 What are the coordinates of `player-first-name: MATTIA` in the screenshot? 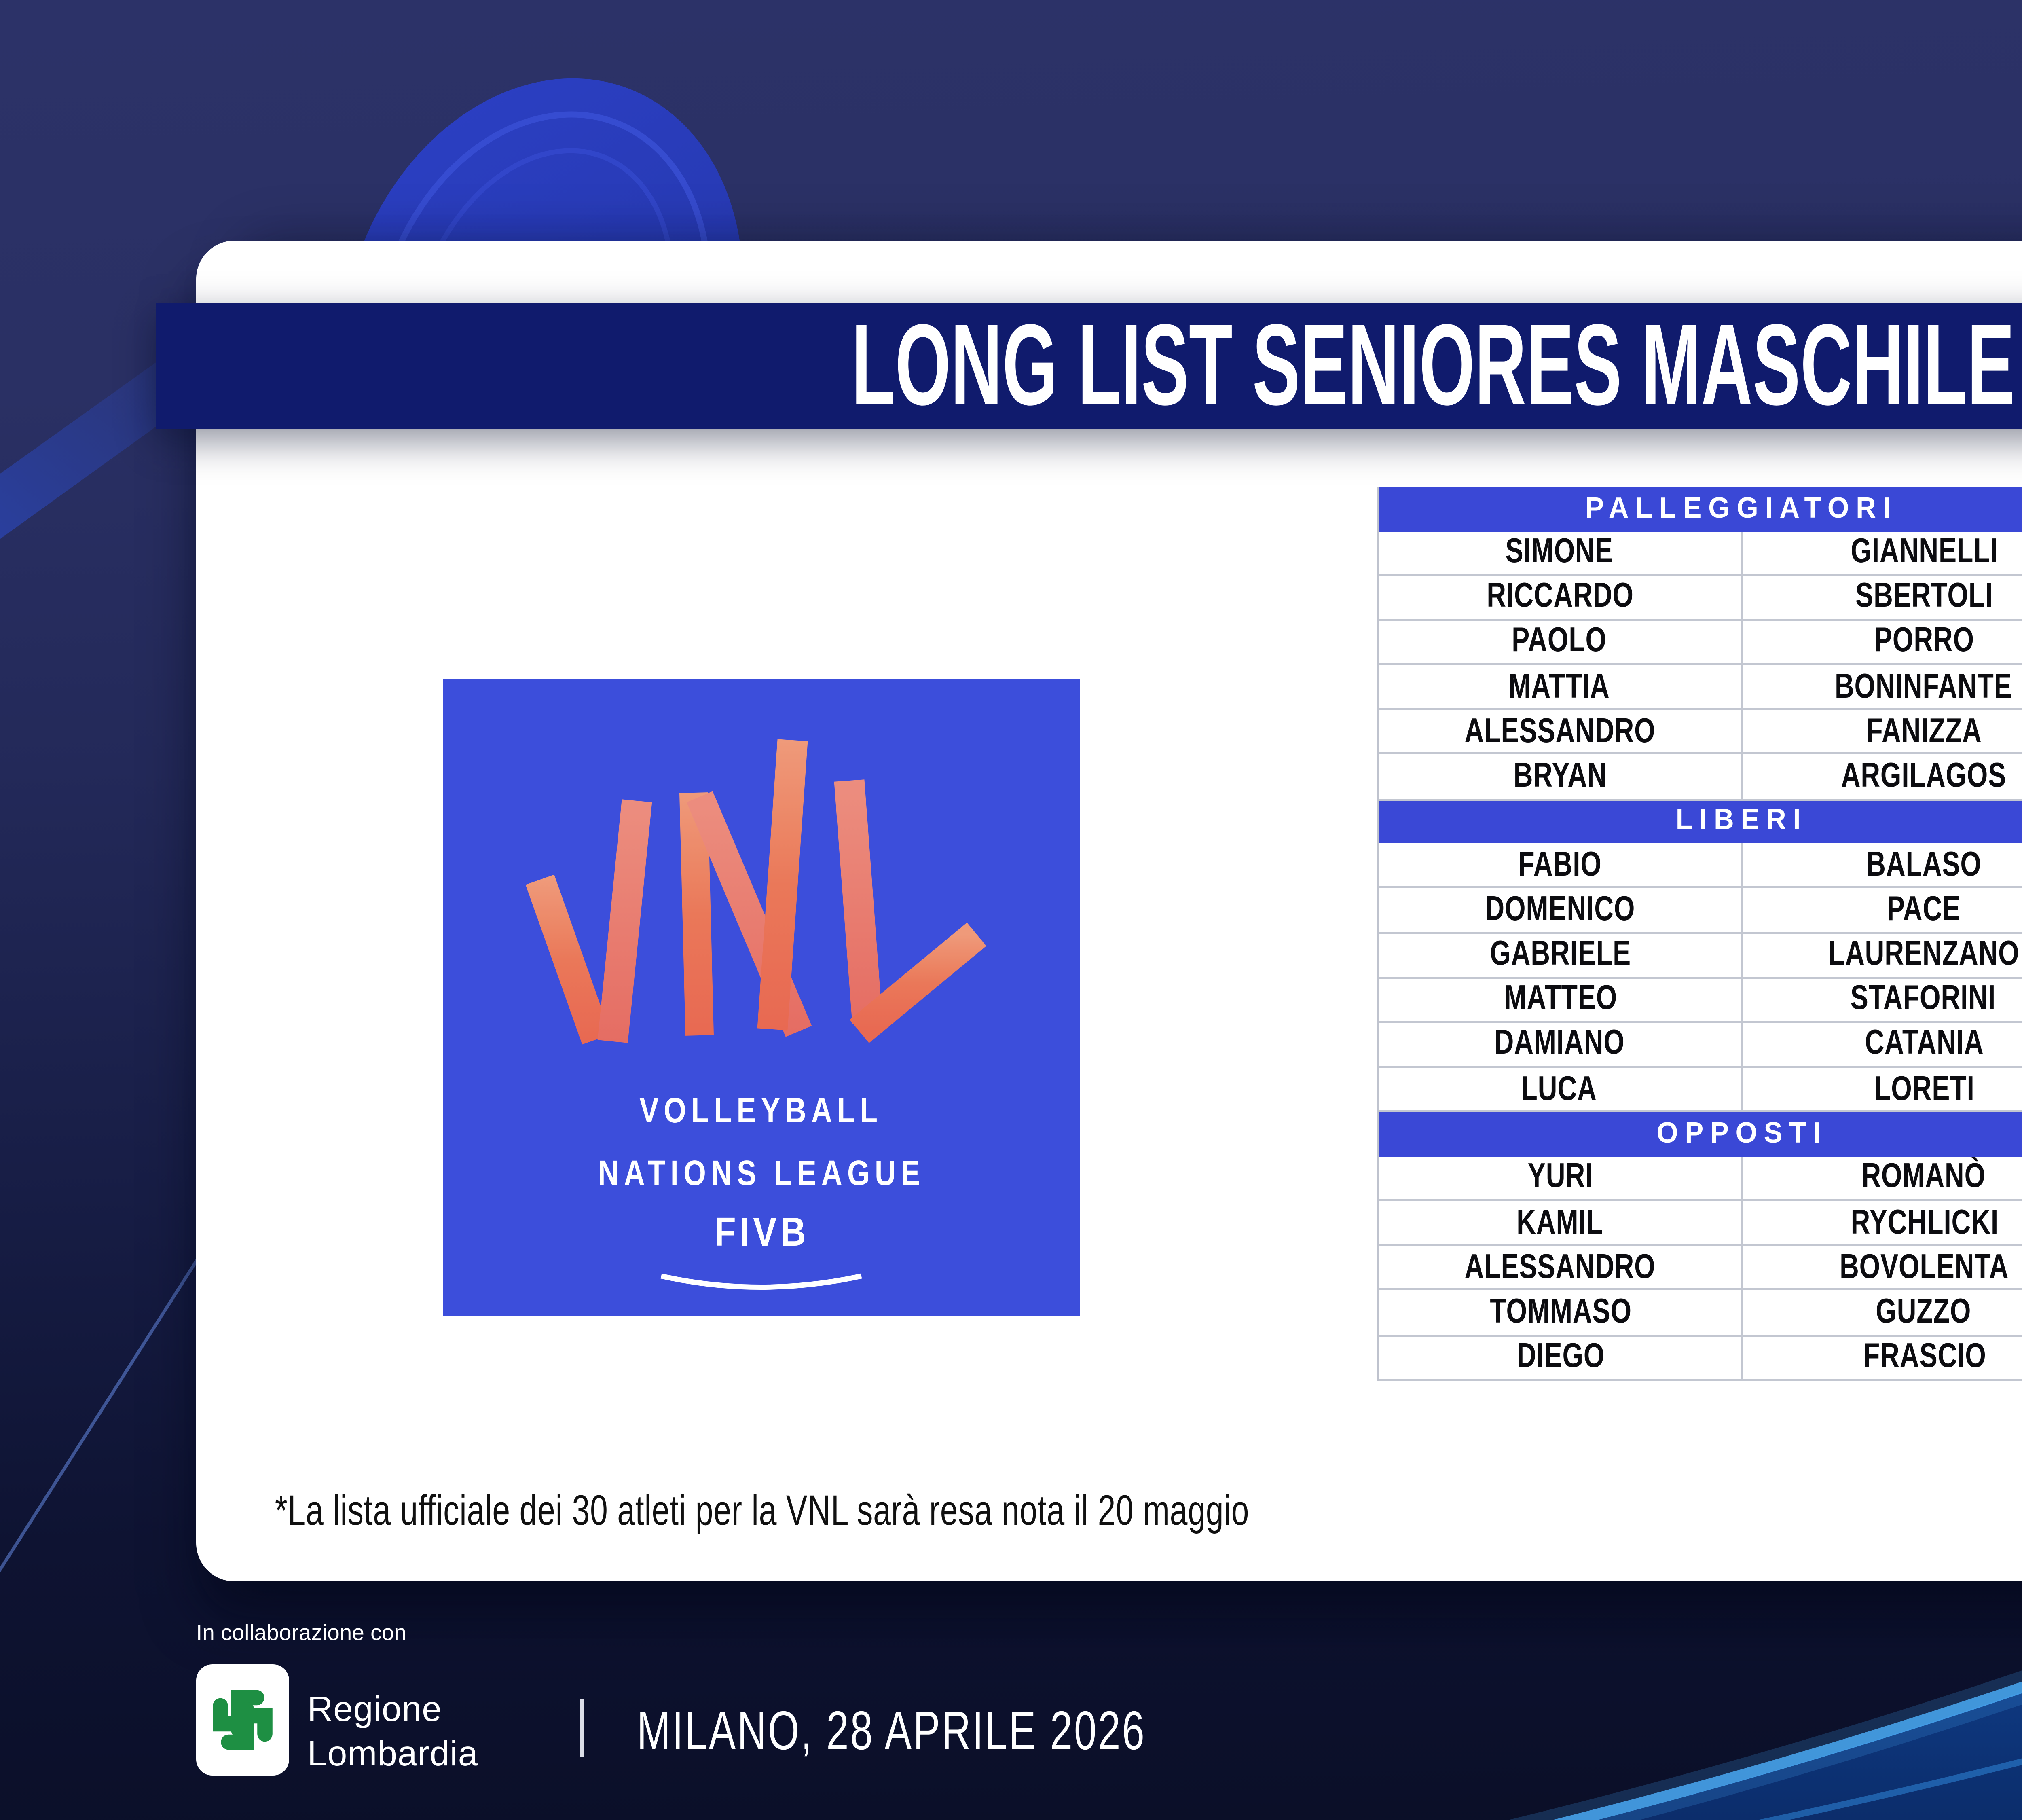 It's located at (1561, 687).